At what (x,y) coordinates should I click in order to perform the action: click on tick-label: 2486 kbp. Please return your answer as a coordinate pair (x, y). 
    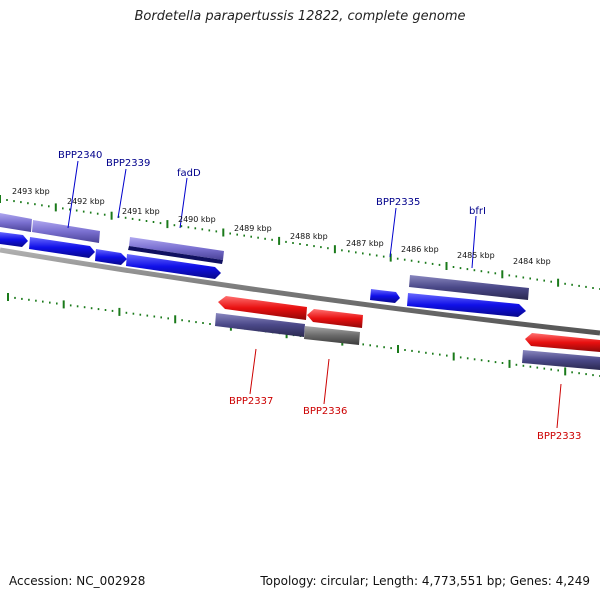
    Looking at the image, I should click on (420, 249).